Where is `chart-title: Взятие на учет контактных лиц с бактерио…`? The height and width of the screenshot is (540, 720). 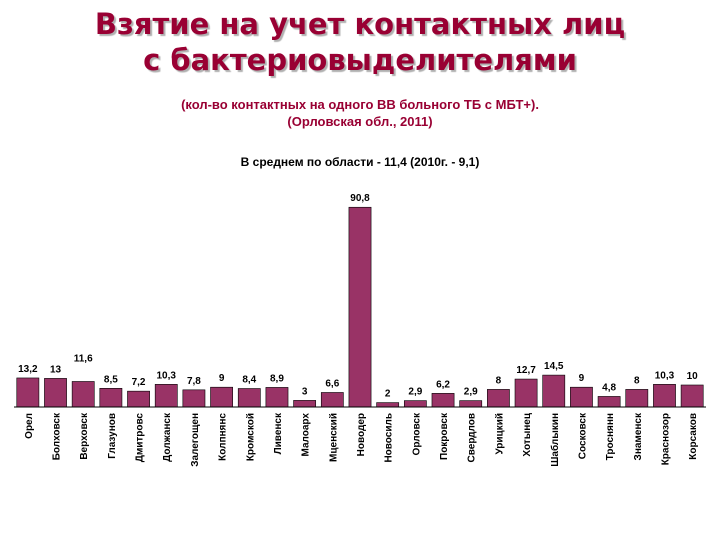 chart-title: Взятие на учет контактных лиц с бактерио… is located at coordinates (360, 42).